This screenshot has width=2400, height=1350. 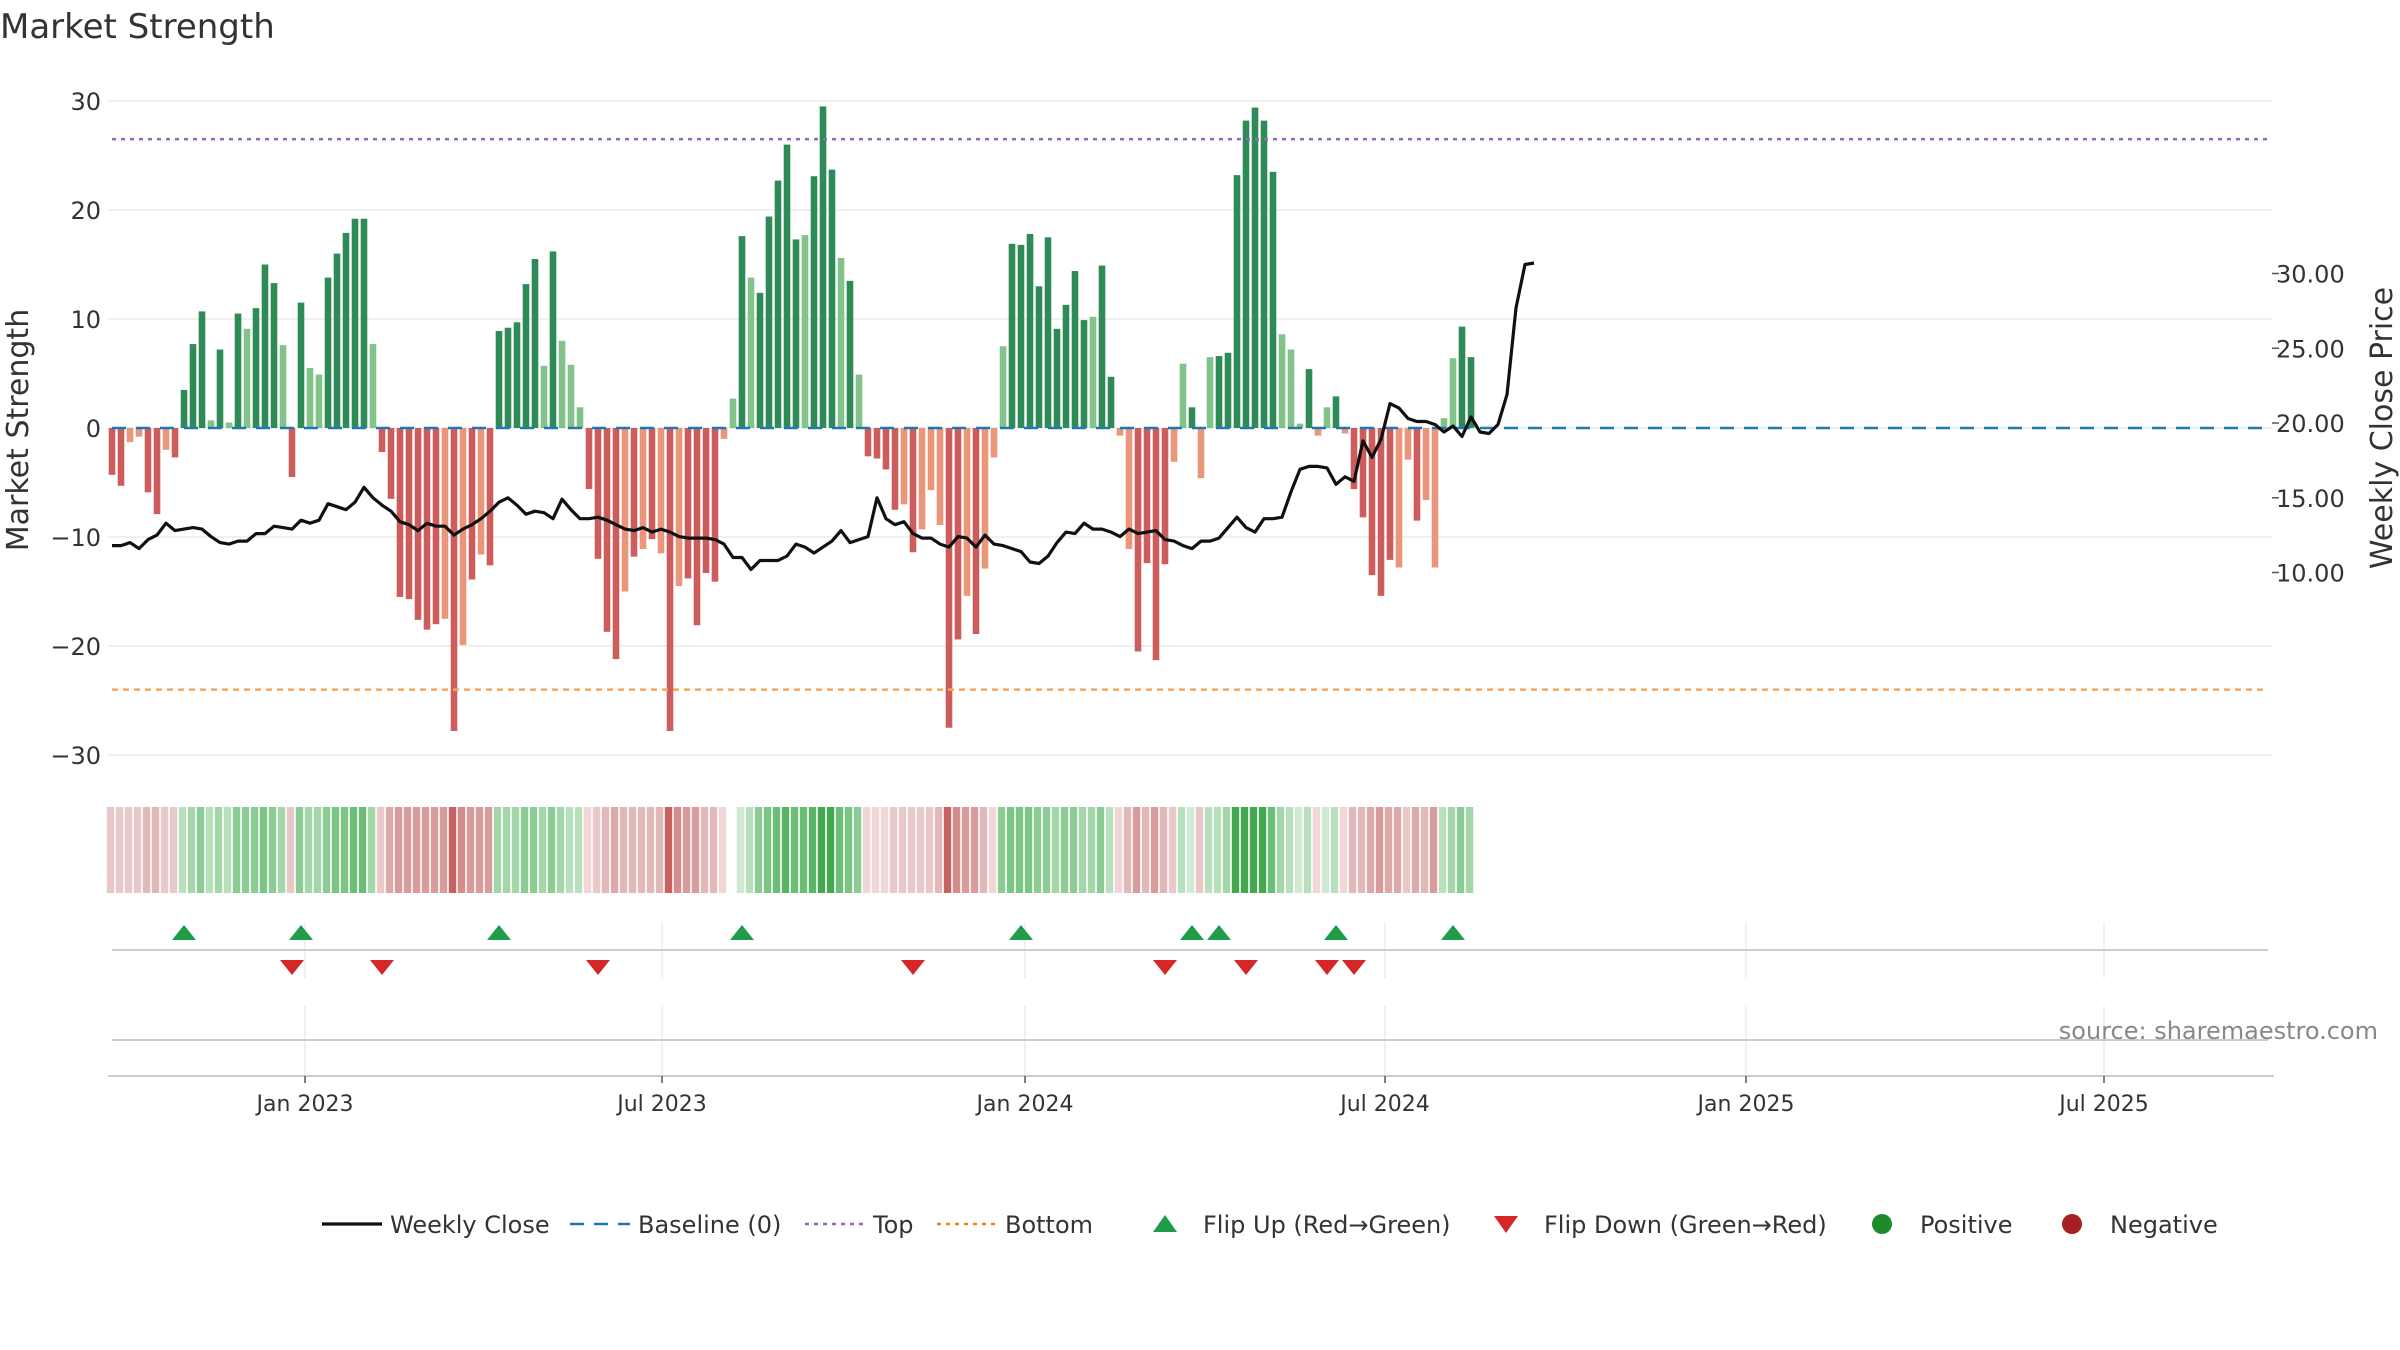 What do you see at coordinates (2310, 574) in the screenshot?
I see `right-tick-label: 10.00` at bounding box center [2310, 574].